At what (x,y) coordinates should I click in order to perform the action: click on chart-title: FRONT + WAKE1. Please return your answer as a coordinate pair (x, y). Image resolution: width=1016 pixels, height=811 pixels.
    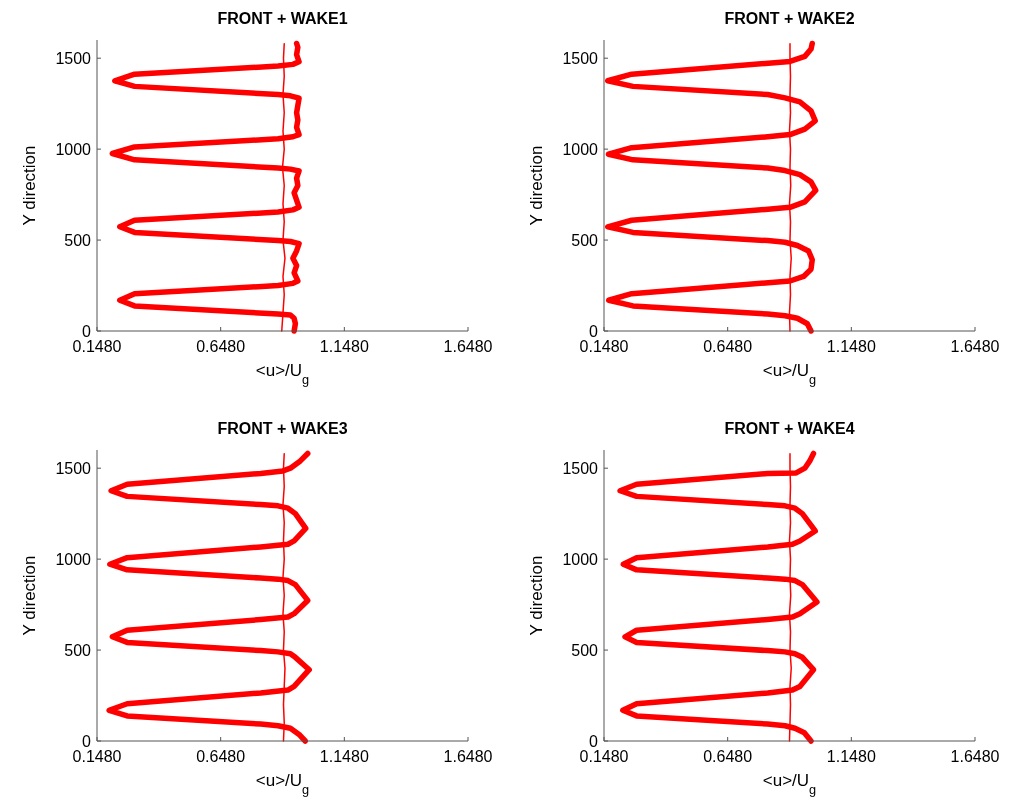
    Looking at the image, I should click on (282, 18).